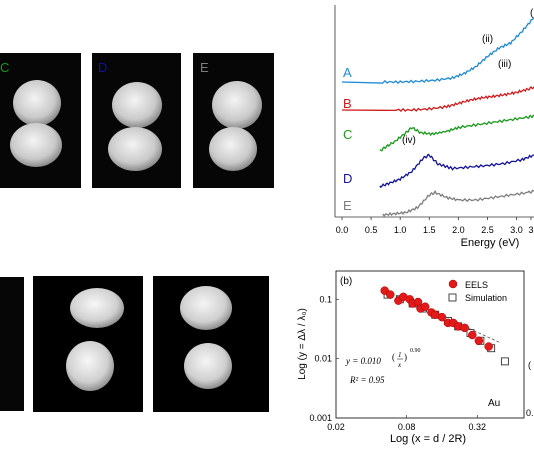 The height and width of the screenshot is (462, 534). What do you see at coordinates (428, 439) in the screenshot?
I see `ratio-x-axis-title: Log (x = d / 2R)` at bounding box center [428, 439].